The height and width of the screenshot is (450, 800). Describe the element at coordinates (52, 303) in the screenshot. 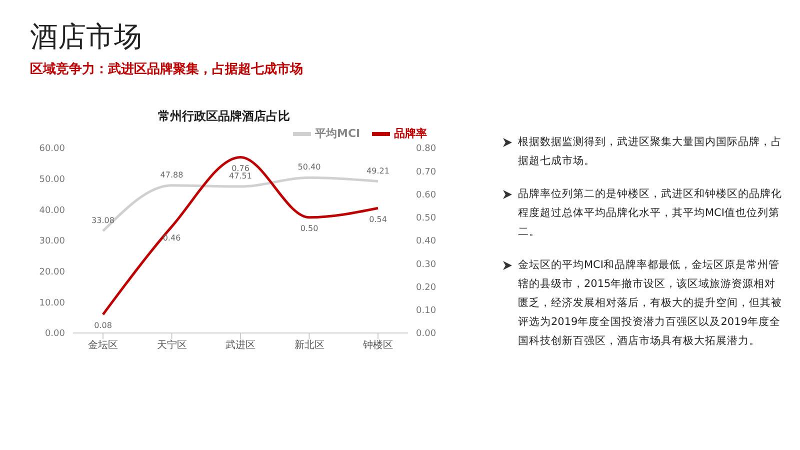

I see `y-tick-label: 10.00` at that location.